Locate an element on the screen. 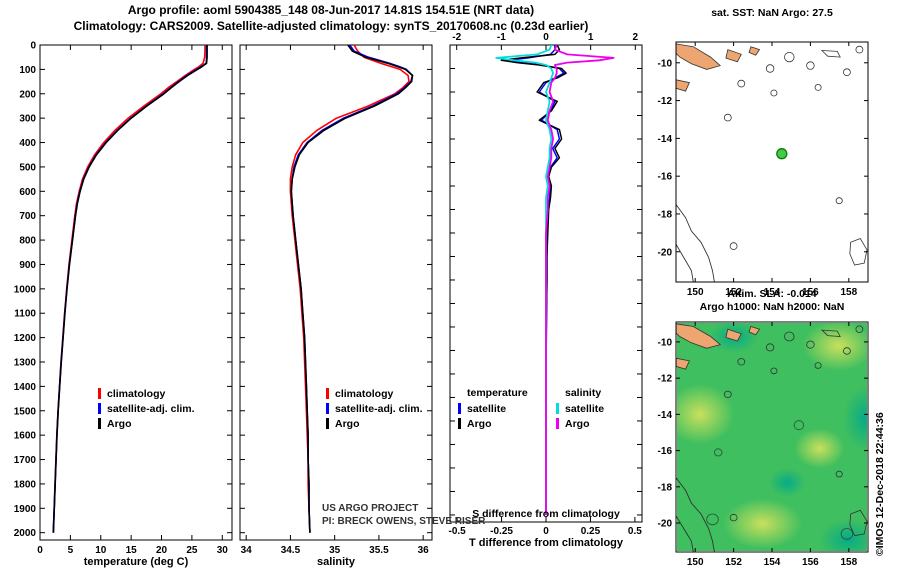  depth-tick-label: 2000 is located at coordinates (25, 533).